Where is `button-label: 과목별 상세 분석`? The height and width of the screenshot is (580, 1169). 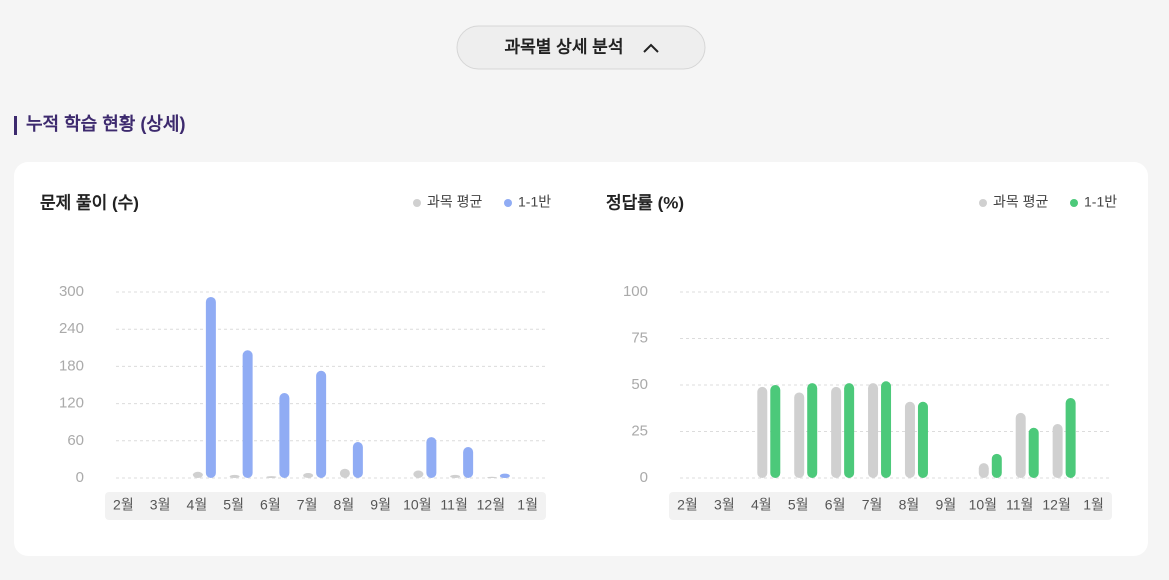
button-label: 과목별 상세 분석 is located at coordinates (564, 46).